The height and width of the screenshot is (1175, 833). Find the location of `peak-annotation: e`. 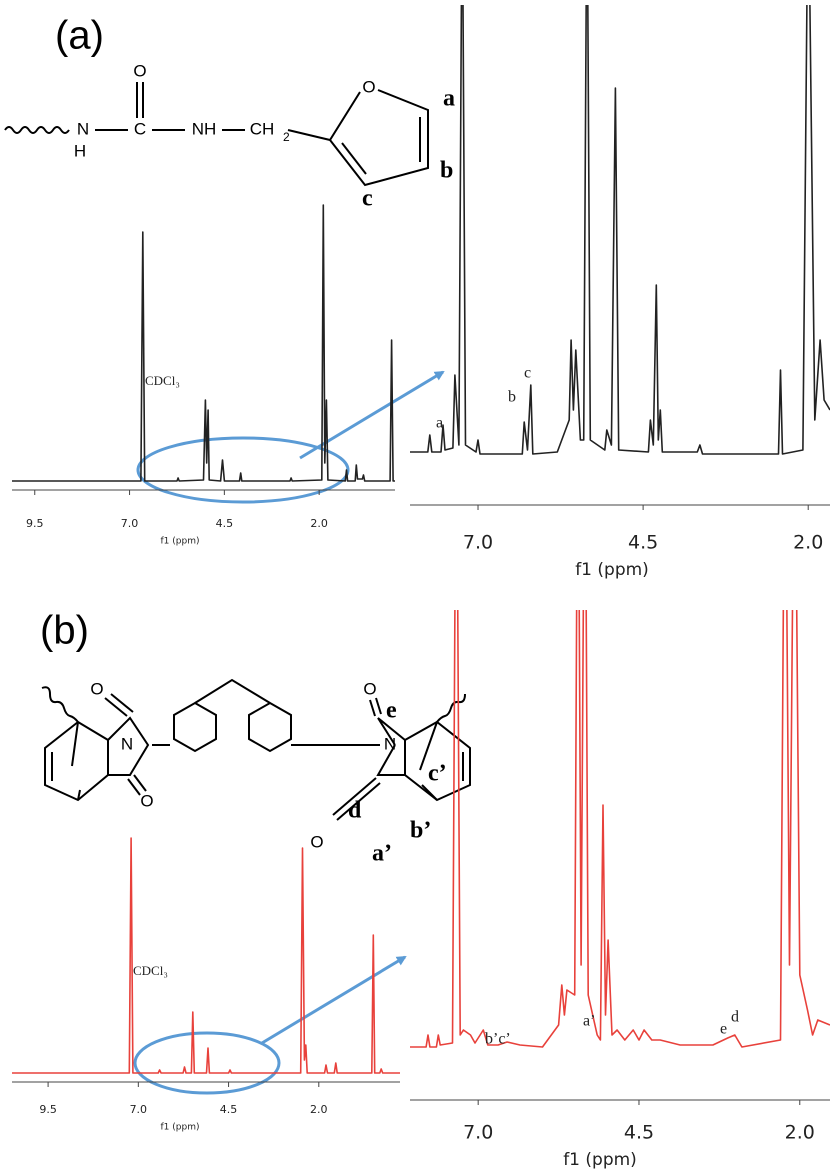

peak-annotation: e is located at coordinates (723, 1029).